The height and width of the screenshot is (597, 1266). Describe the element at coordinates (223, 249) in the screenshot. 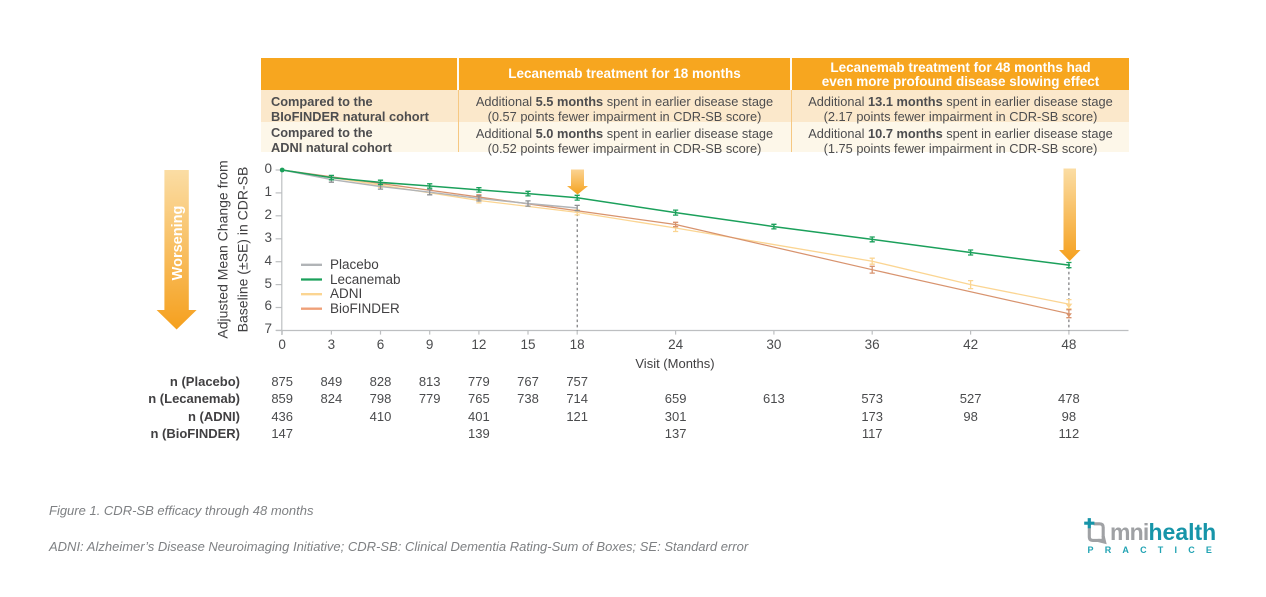

I see `svg-text: Adjusted Mean Change from` at that location.